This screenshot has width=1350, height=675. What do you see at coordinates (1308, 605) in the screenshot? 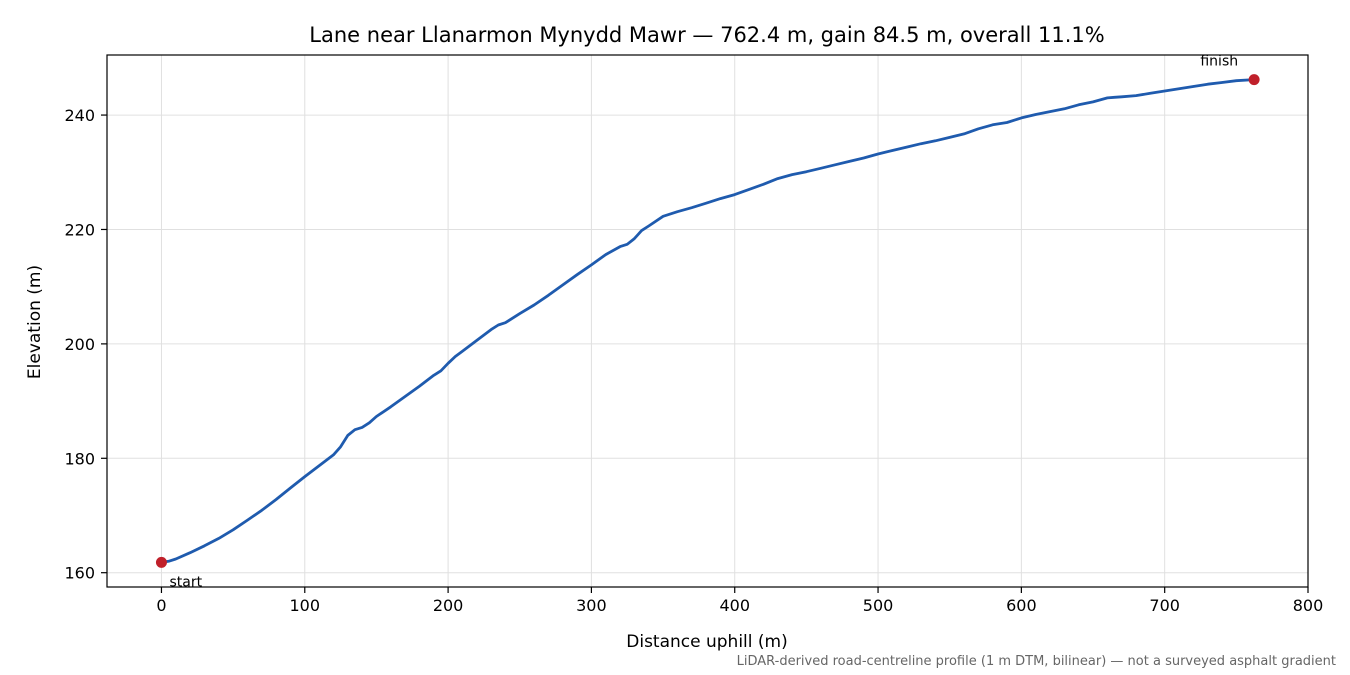
I see `x-tick-label-8: 800` at bounding box center [1308, 605].